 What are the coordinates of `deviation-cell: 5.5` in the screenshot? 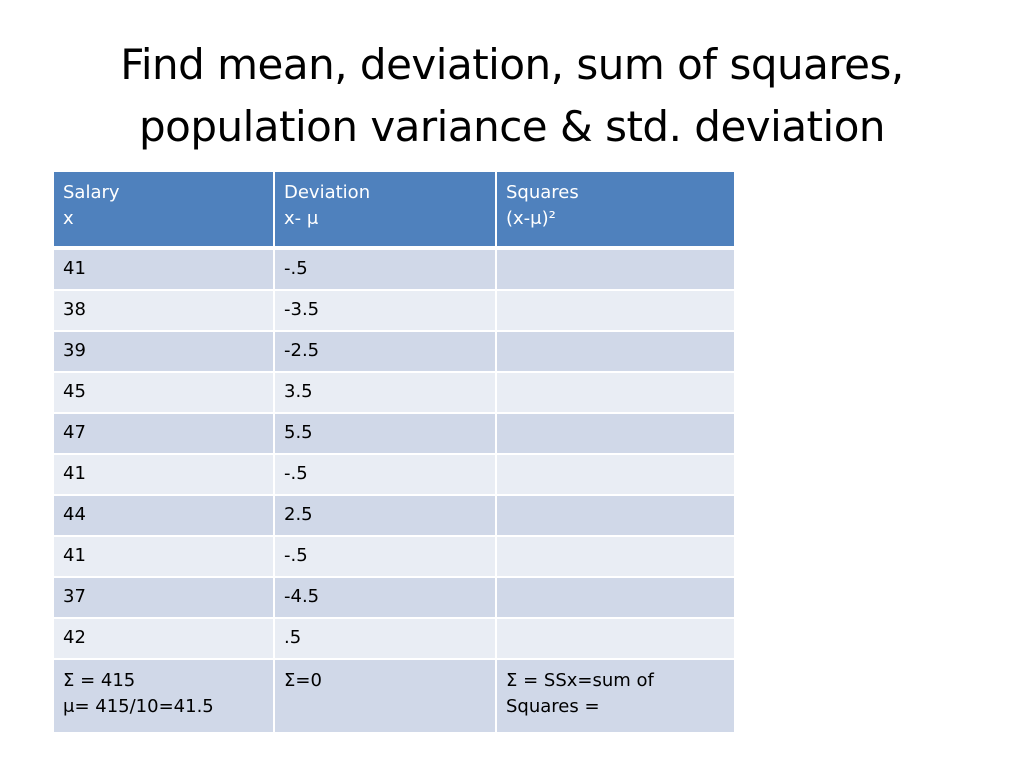 It's located at (385, 433).